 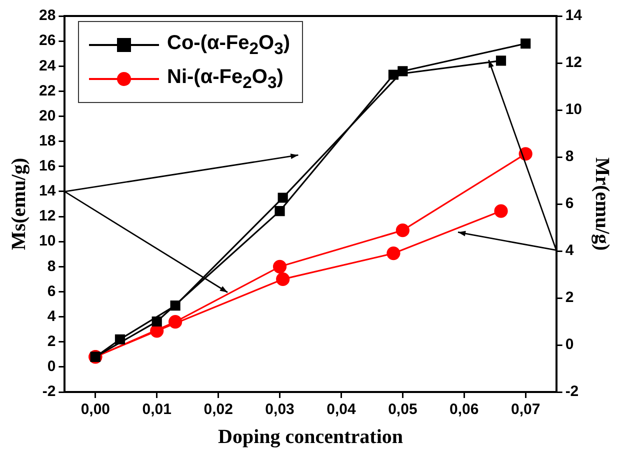 I want to click on y-tick-label: 20, so click(x=47, y=115).